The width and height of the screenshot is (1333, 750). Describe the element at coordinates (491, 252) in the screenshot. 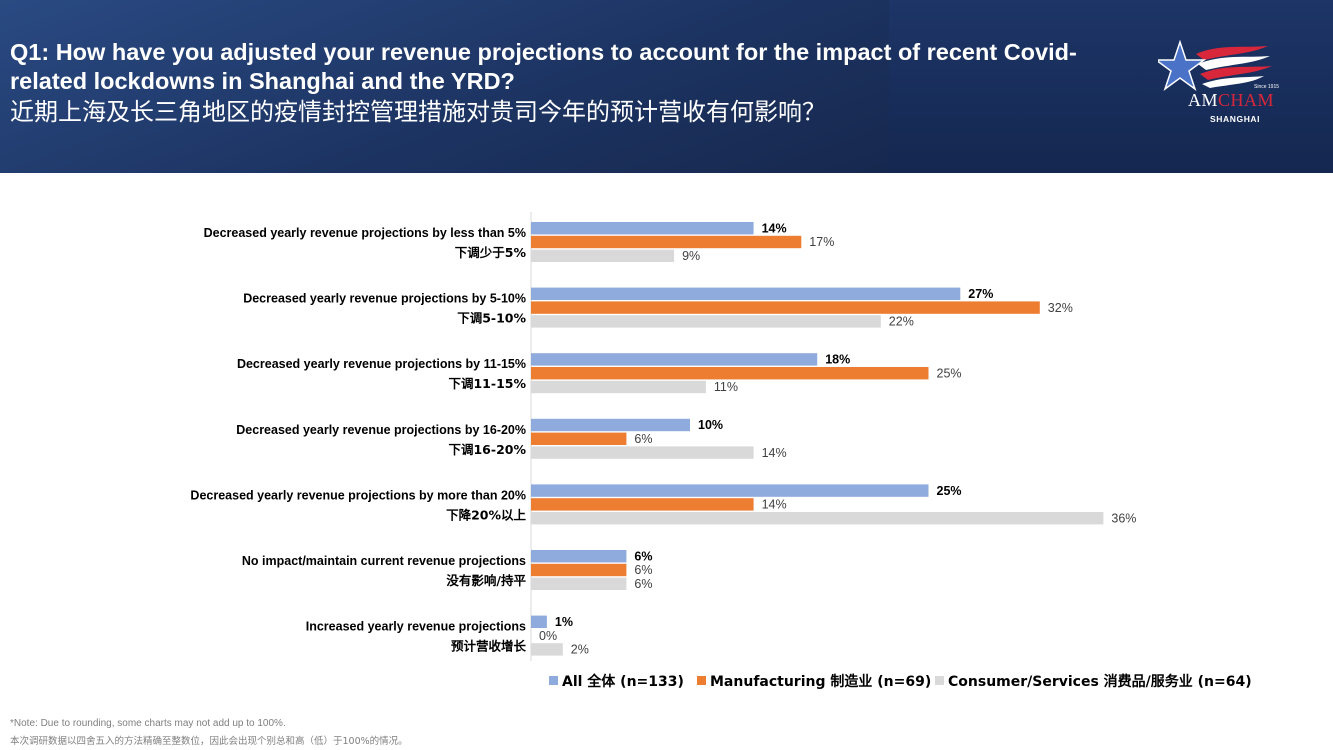

I see `category-label-zh: 下调少于5%` at that location.